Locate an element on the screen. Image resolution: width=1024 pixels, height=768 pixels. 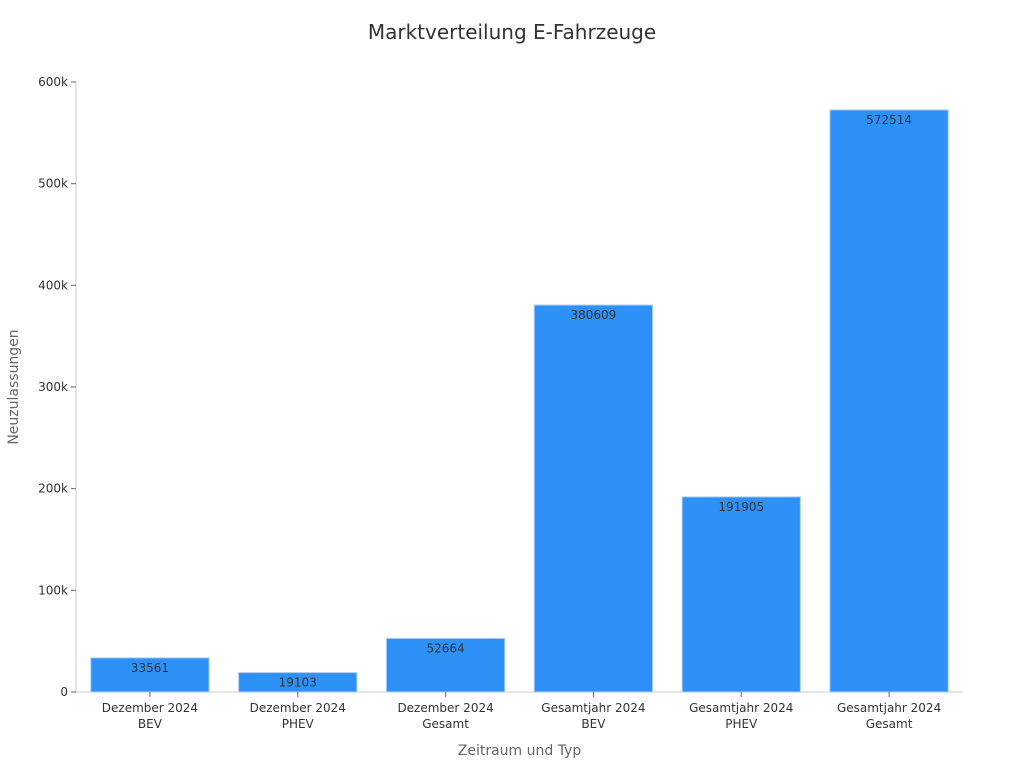
y-tick-label: 0 is located at coordinates (64, 692).